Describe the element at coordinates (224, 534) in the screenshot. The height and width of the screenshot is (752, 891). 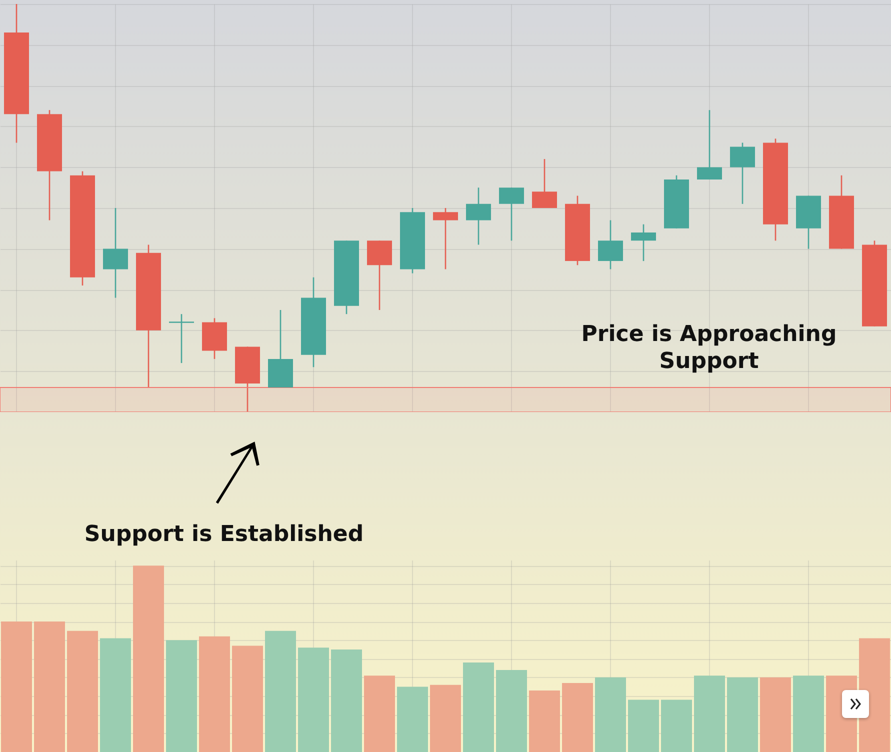
I see `text: Support is Established` at that location.